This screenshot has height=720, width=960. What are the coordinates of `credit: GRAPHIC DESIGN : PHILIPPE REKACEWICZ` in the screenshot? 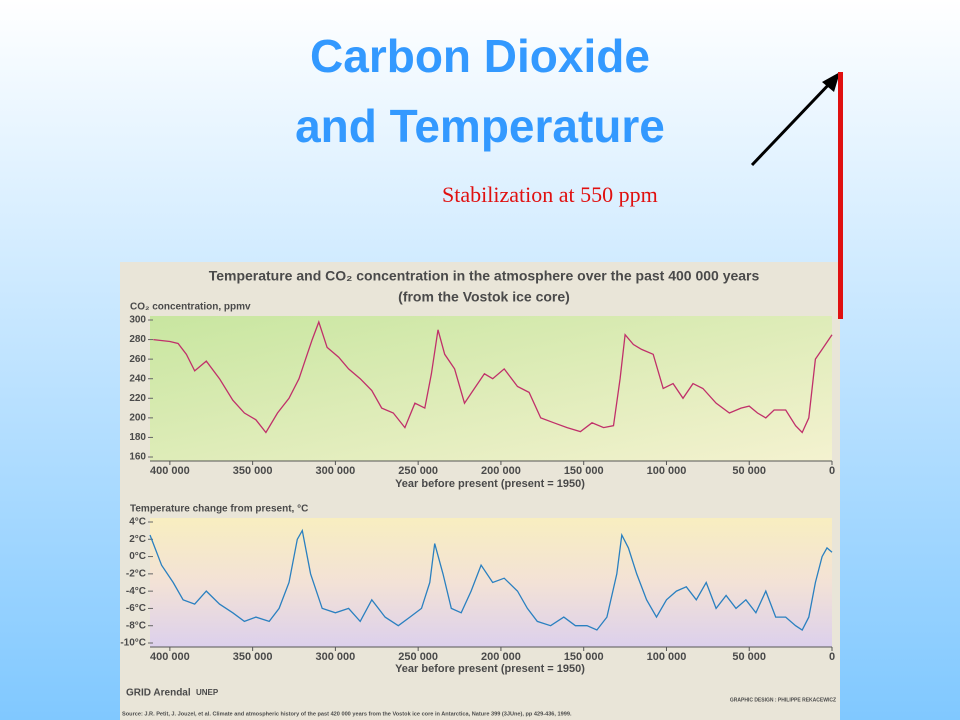 It's located at (783, 700).